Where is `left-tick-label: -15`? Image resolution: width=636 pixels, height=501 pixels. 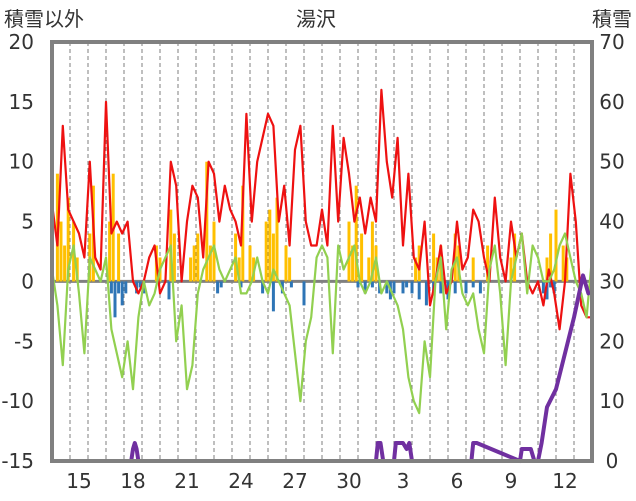
left-tick-label: -15 is located at coordinates (17, 461).